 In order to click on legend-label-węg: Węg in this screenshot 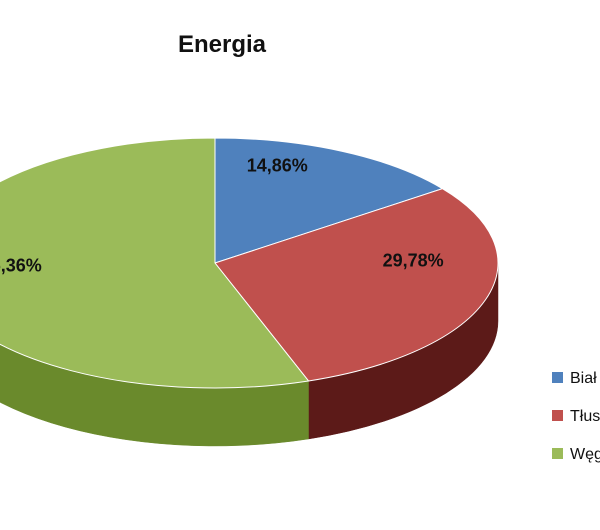, I will do `click(585, 454)`.